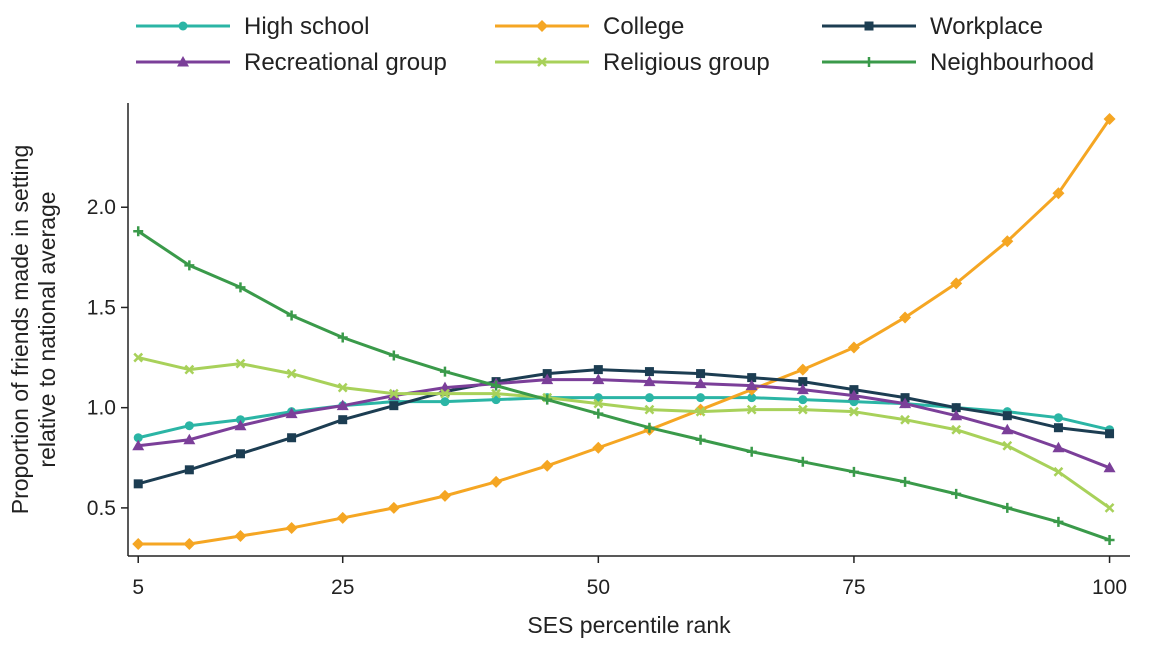 The image size is (1151, 650). Describe the element at coordinates (629, 625) in the screenshot. I see `x-axis-title: SES percentile rank` at that location.